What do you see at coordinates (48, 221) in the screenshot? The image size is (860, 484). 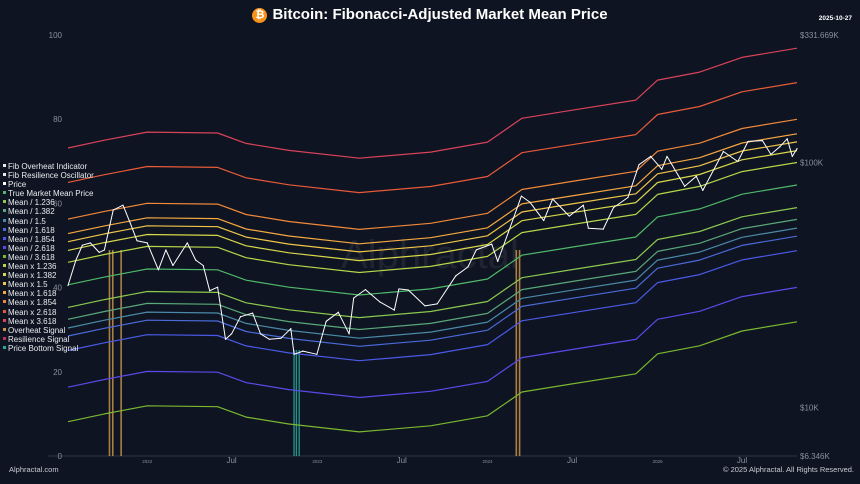 I see `legend-item: Mean / 1.5` at bounding box center [48, 221].